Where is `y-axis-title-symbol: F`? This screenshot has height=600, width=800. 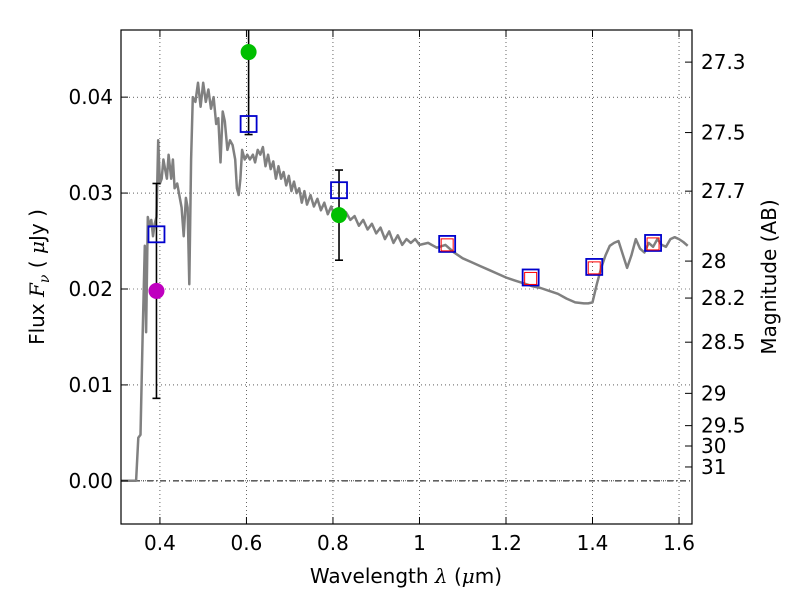 y-axis-title-symbol: F is located at coordinates (37, 290).